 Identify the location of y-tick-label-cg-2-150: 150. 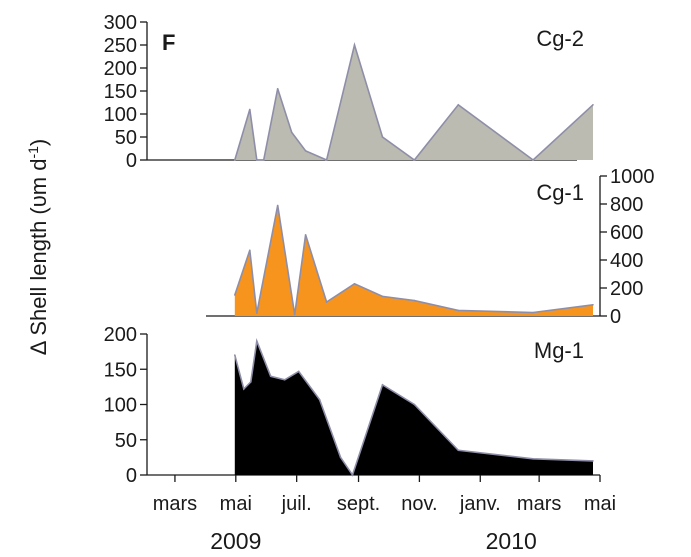
(120, 92).